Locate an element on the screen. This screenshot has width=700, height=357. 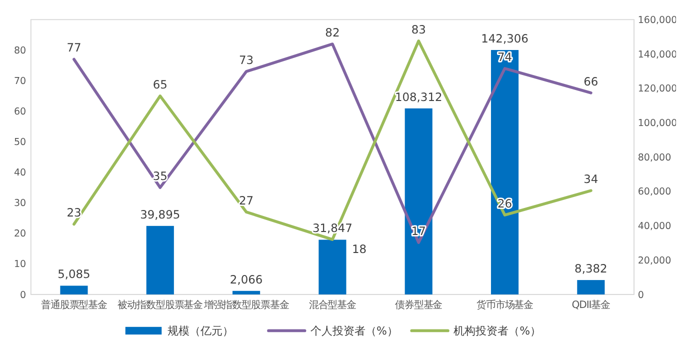
data-label: 5,085 is located at coordinates (74, 274).